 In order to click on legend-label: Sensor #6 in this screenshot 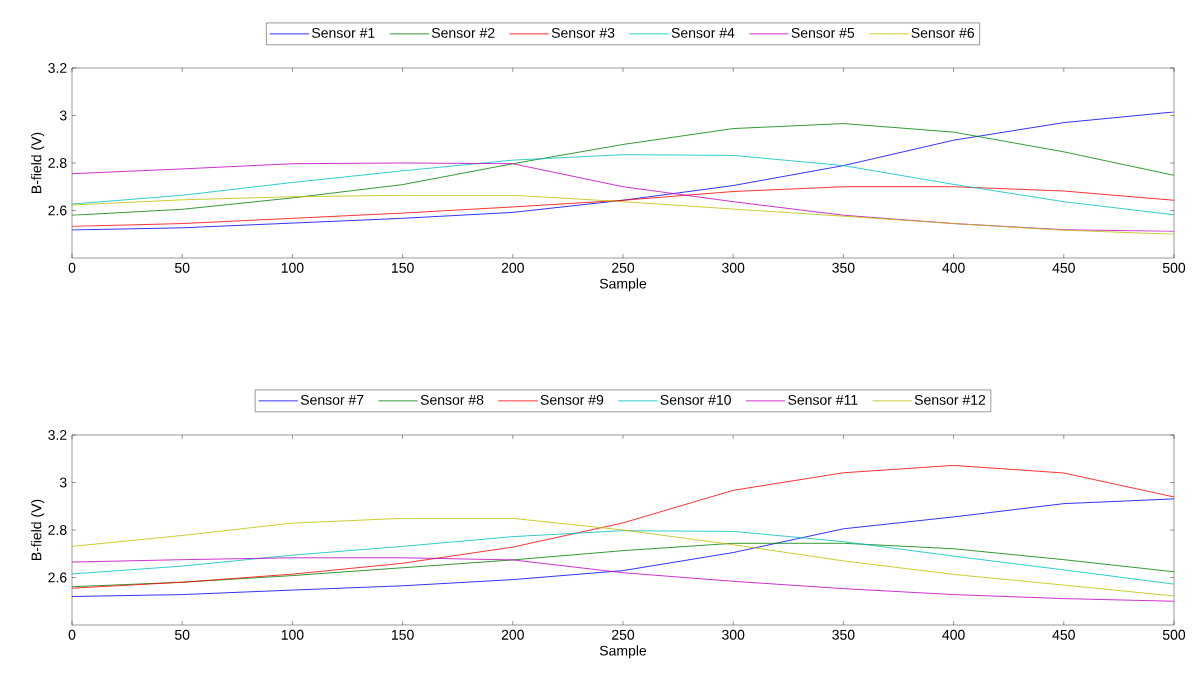, I will do `click(943, 32)`.